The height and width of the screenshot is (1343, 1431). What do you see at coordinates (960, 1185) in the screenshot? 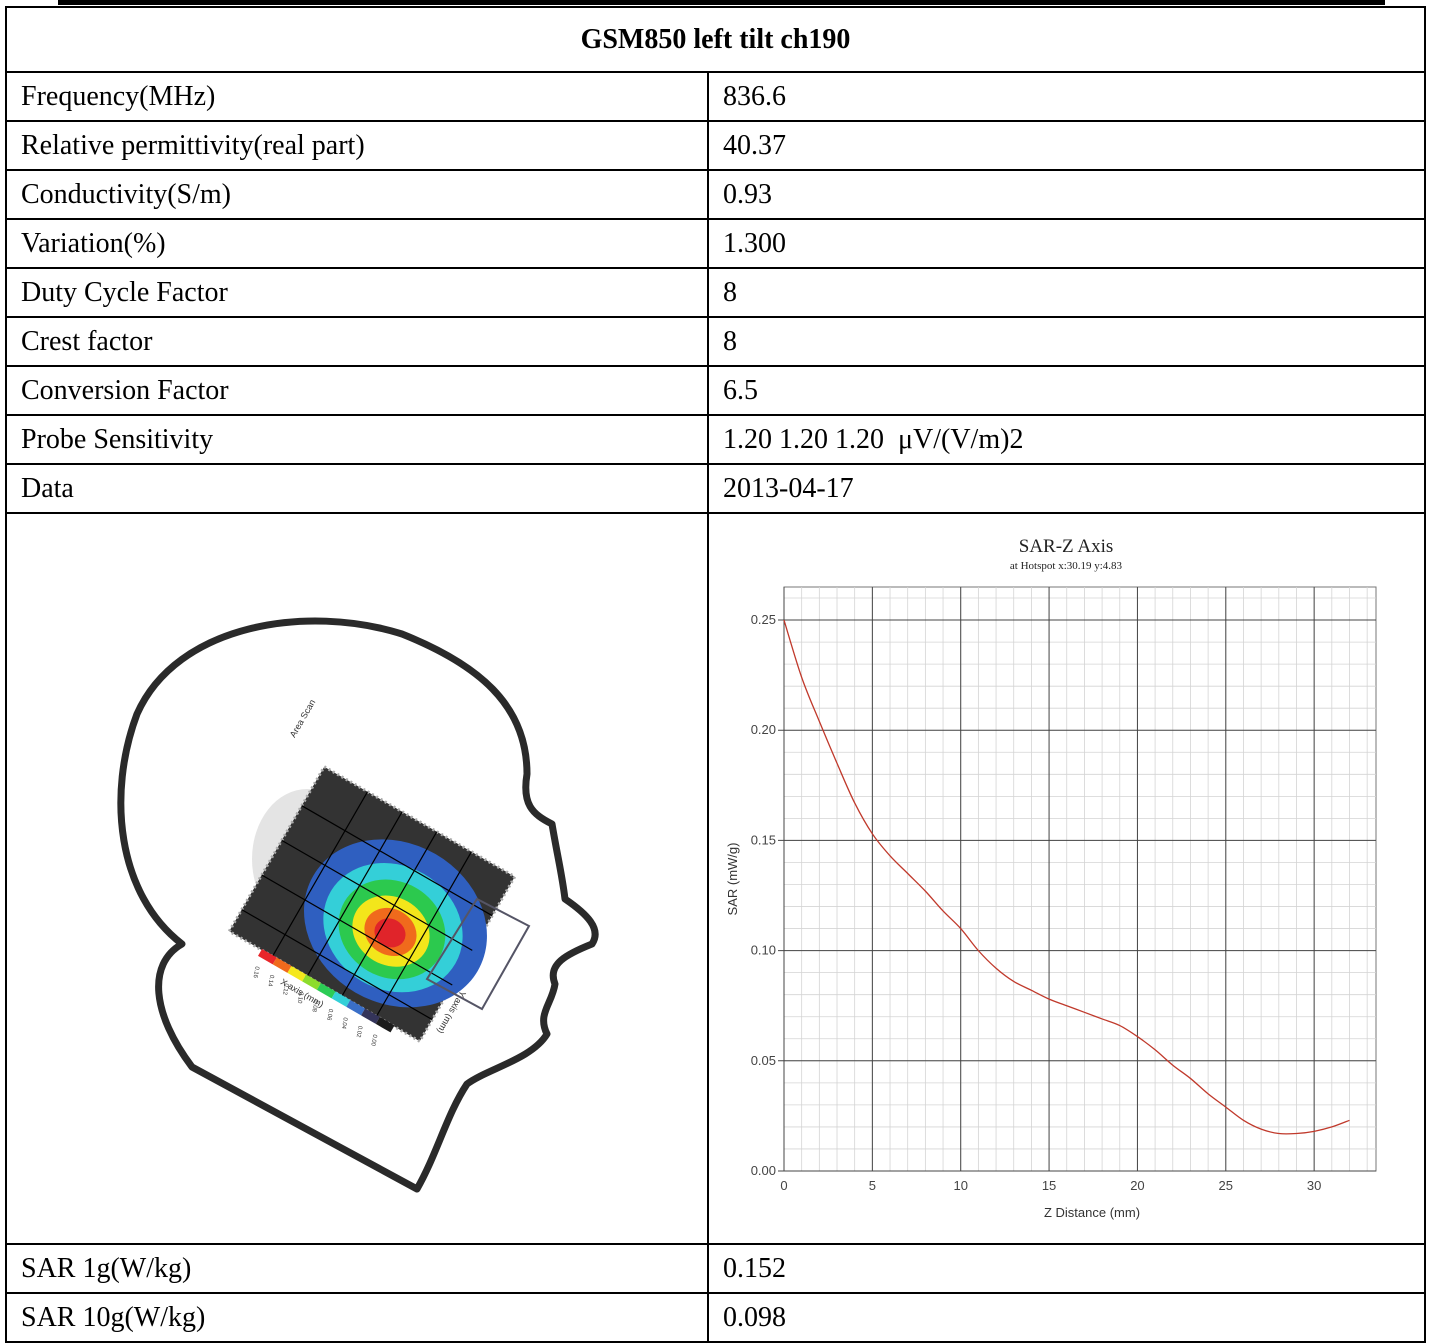
I see `x-tick-label: 10` at bounding box center [960, 1185].